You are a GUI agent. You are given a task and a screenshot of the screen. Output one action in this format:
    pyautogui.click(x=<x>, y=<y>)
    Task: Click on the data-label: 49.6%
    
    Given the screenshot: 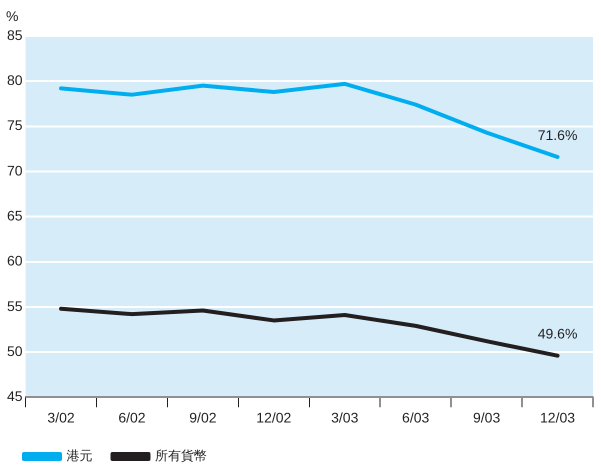 What is the action you would take?
    pyautogui.click(x=558, y=334)
    